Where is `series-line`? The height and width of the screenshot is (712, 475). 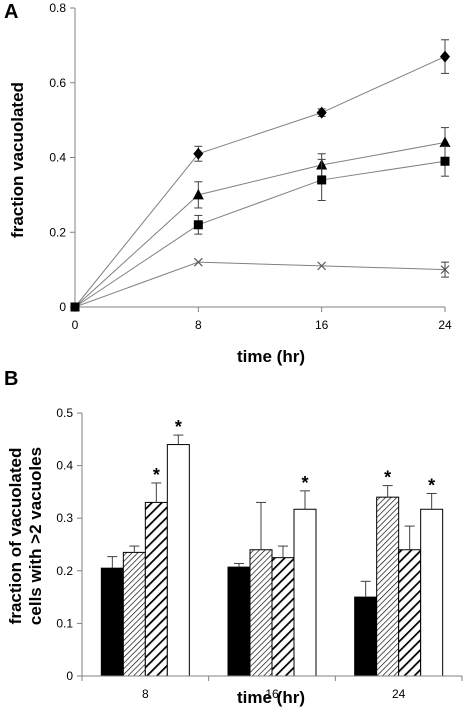 series-line is located at coordinates (260, 284).